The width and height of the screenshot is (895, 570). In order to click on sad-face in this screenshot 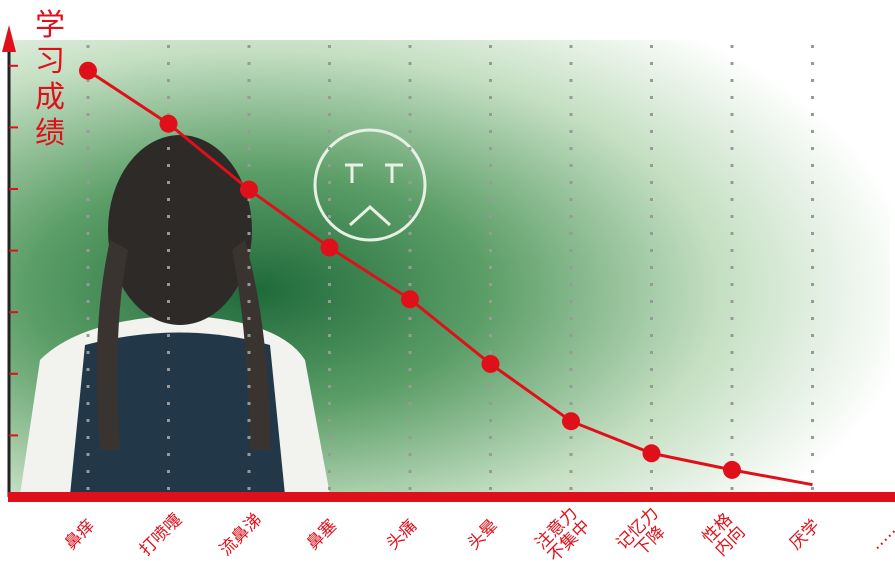, I will do `click(370, 185)`.